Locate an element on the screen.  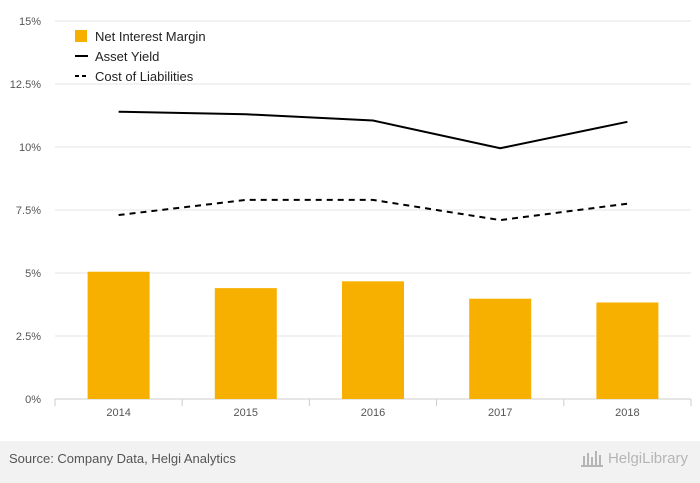
brand-logo: HelgiLibrary is located at coordinates (634, 458).